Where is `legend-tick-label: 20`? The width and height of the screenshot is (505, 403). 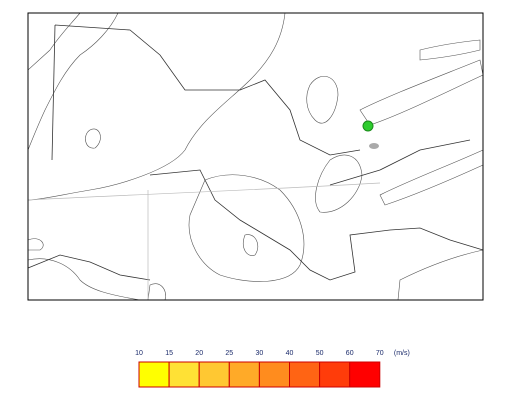
legend-tick-label: 20 is located at coordinates (199, 353).